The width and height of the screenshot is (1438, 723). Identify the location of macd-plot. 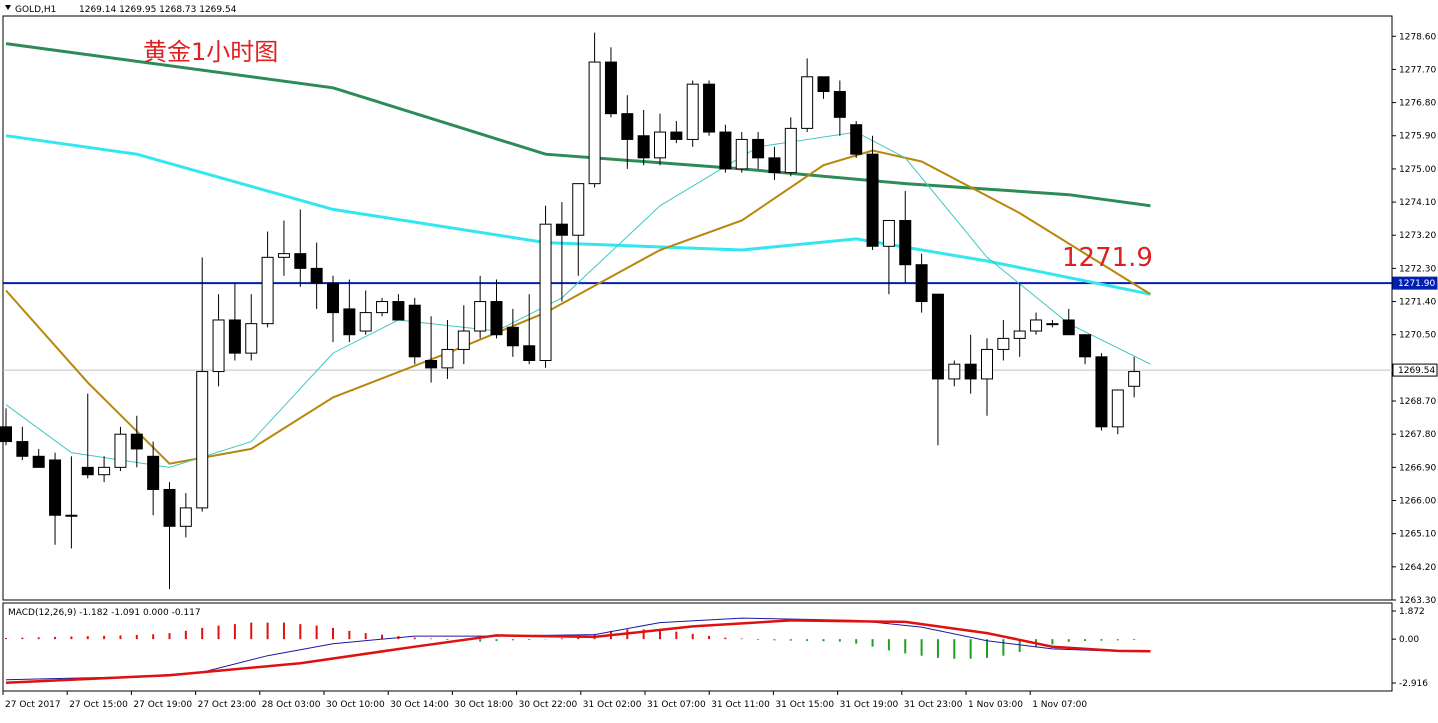
(578, 651).